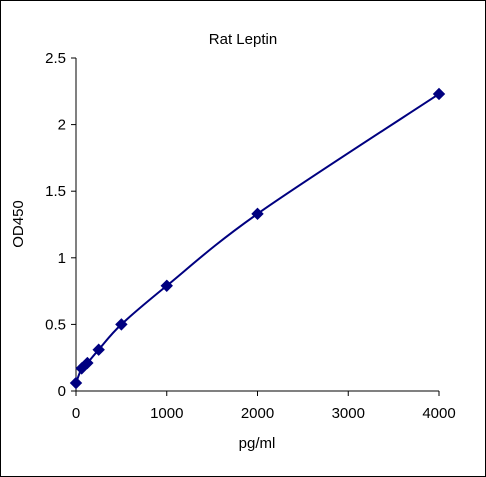 The image size is (486, 477). What do you see at coordinates (76, 413) in the screenshot?
I see `x-tick-label: 0` at bounding box center [76, 413].